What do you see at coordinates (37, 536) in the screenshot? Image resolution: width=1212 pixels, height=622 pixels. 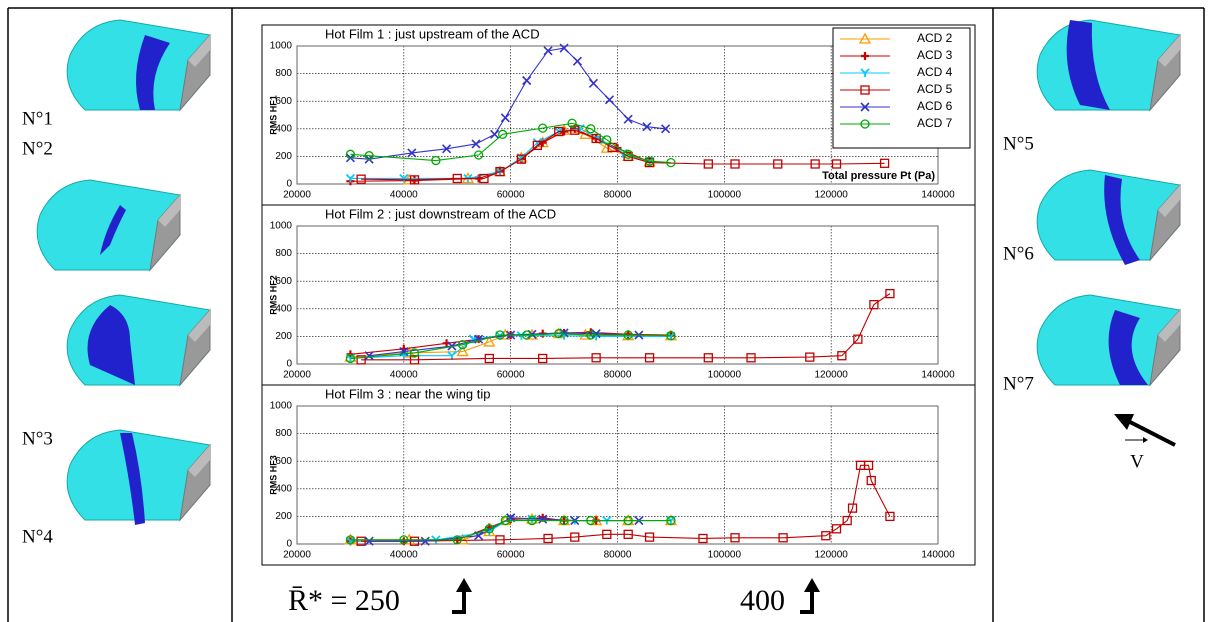 I see `shape-label: N°4` at bounding box center [37, 536].